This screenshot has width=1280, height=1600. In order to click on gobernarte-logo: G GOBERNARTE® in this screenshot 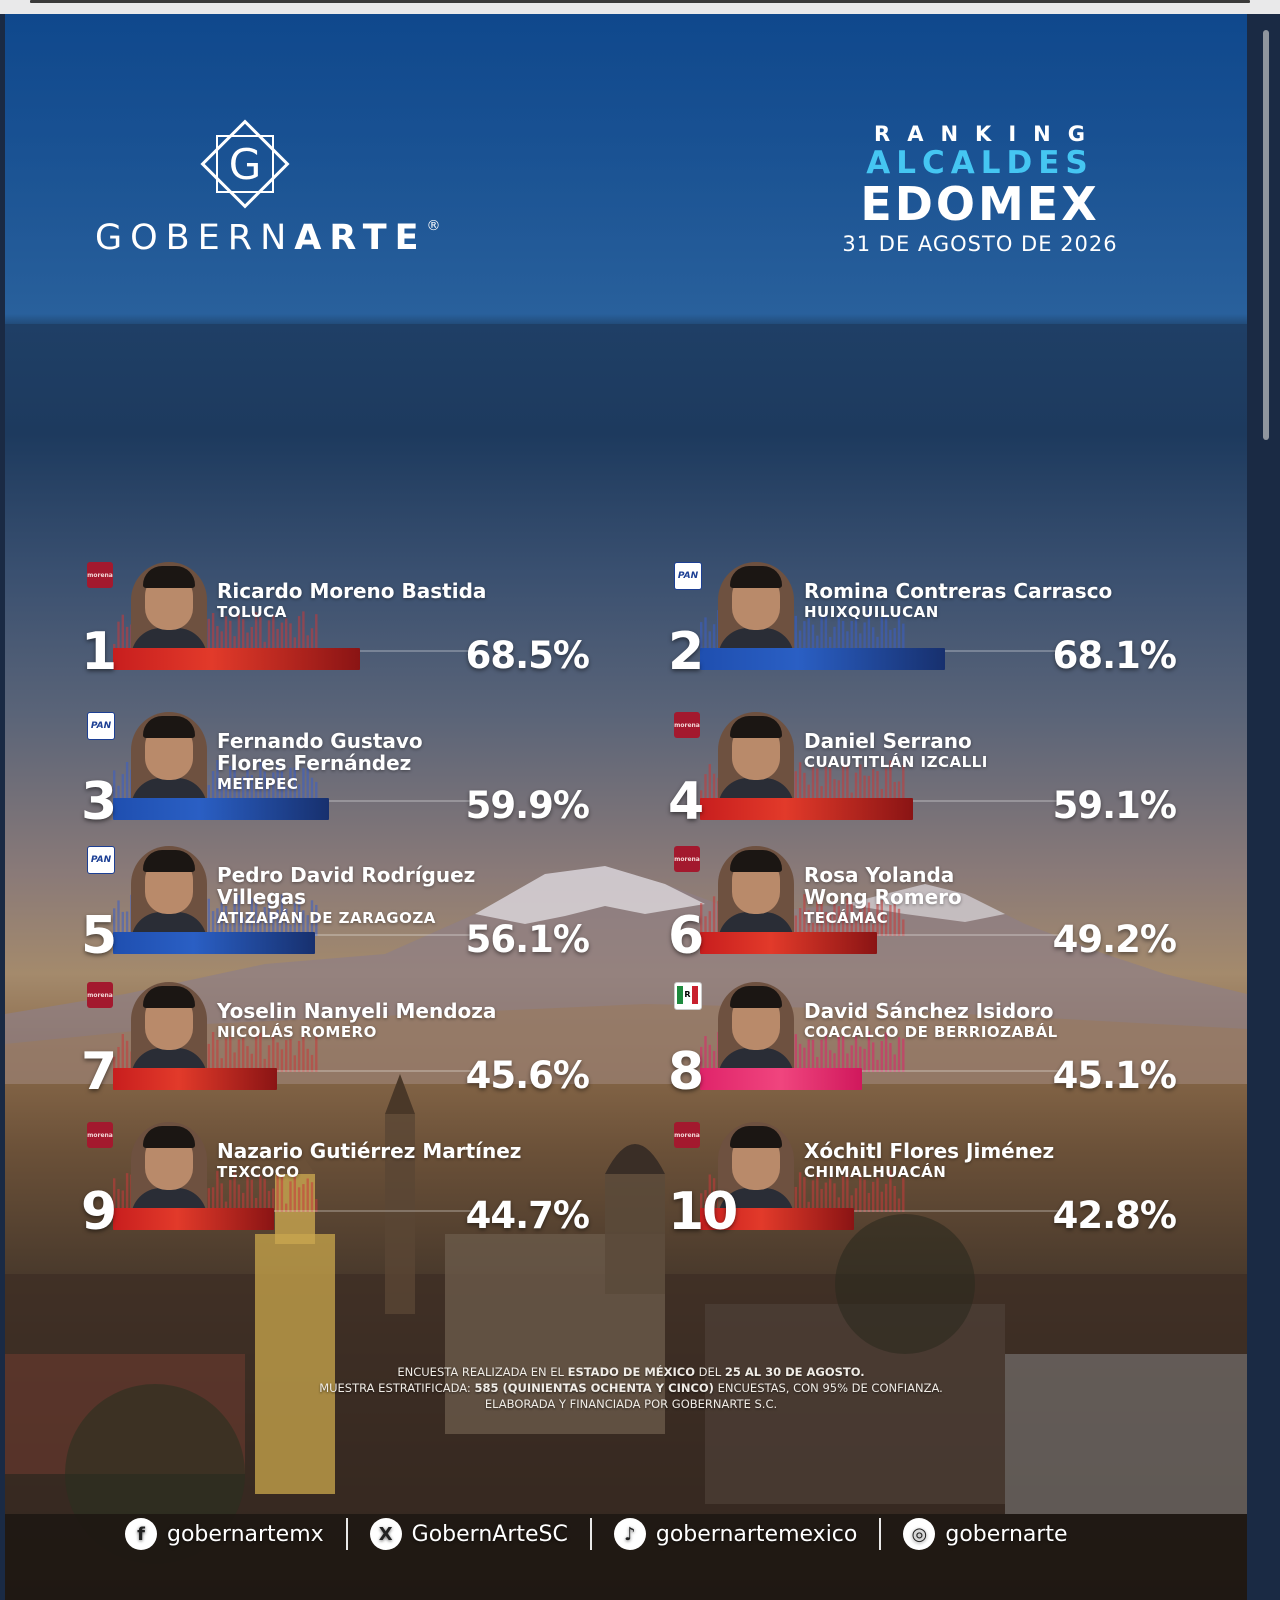, I will do `click(268, 189)`.